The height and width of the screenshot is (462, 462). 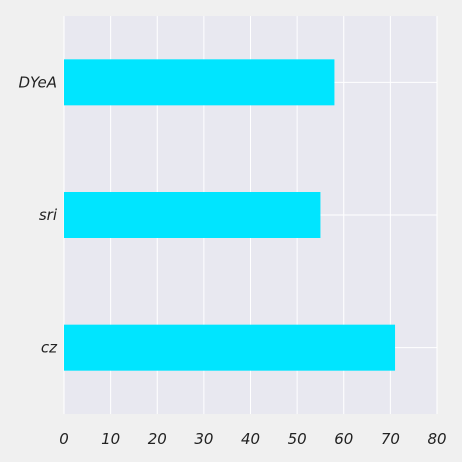 What do you see at coordinates (38, 214) in the screenshot?
I see `y-axis-ticks: DYeA sri cz` at bounding box center [38, 214].